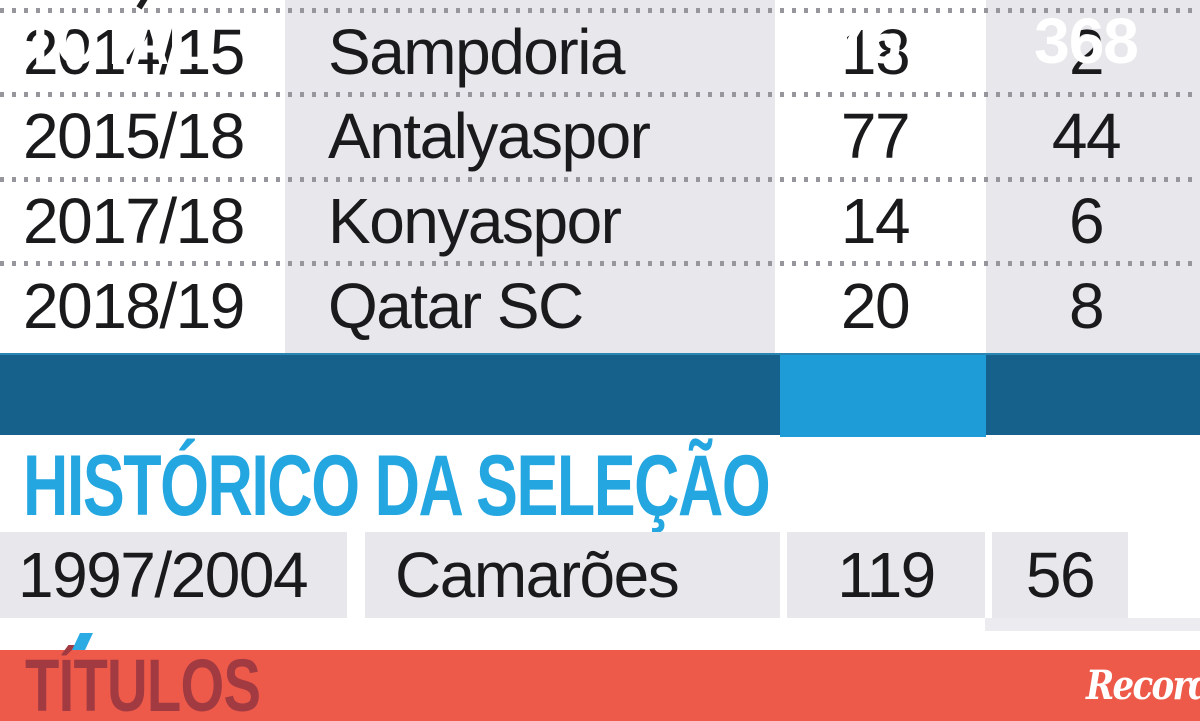  What do you see at coordinates (875, 221) in the screenshot?
I see `games-cell: 14` at bounding box center [875, 221].